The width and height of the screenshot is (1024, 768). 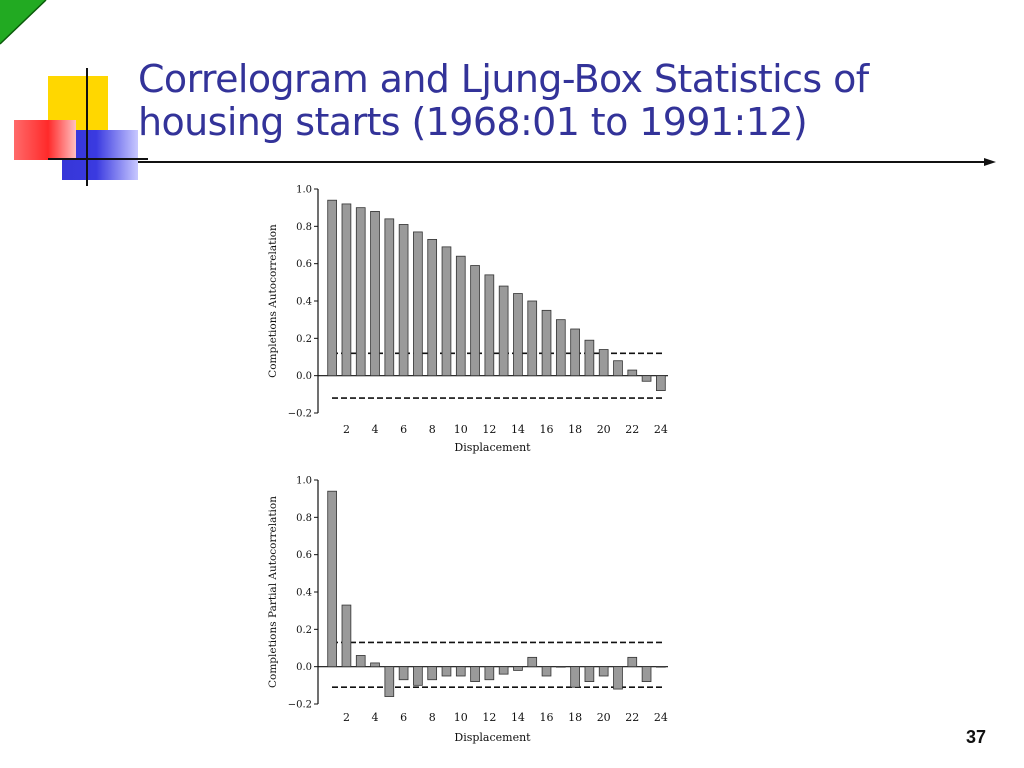 What do you see at coordinates (23, 22) in the screenshot?
I see `corner-triangle-decoration` at bounding box center [23, 22].